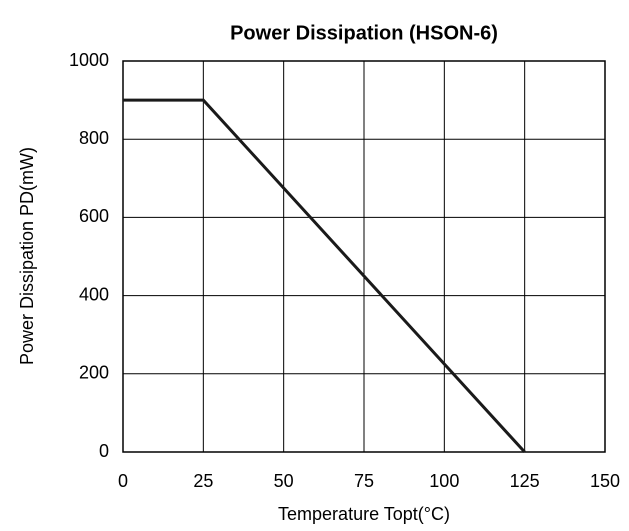 Image resolution: width=629 pixels, height=531 pixels. I want to click on x-axis-label: Temperature Topt(°C), so click(364, 514).